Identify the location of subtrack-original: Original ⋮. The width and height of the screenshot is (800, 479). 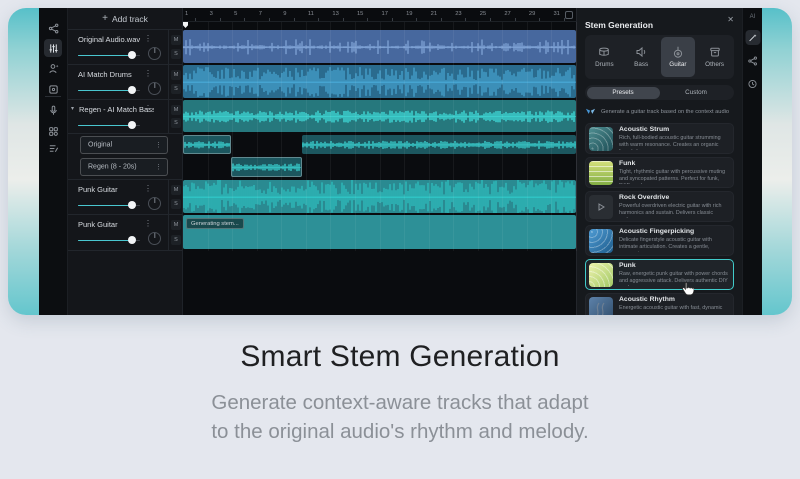
(124, 145).